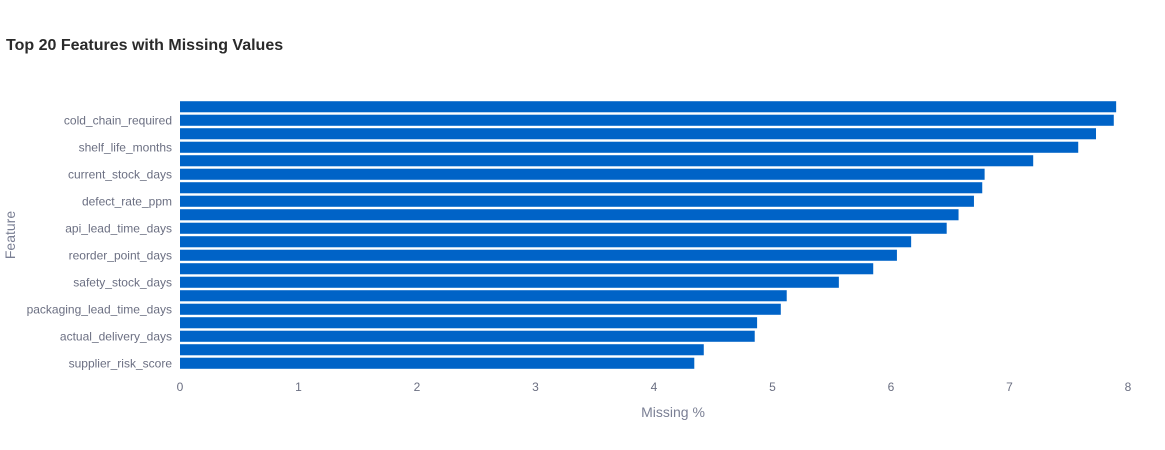 This screenshot has width=1165, height=450. Describe the element at coordinates (772, 387) in the screenshot. I see `x-tick-label: 5` at that location.